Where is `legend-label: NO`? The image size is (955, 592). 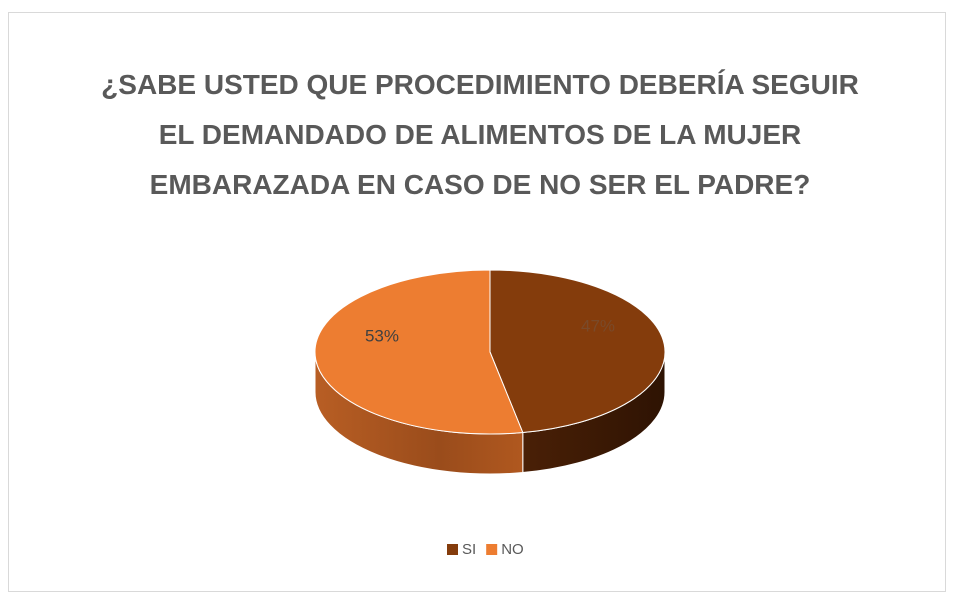 legend-label: NO is located at coordinates (512, 549).